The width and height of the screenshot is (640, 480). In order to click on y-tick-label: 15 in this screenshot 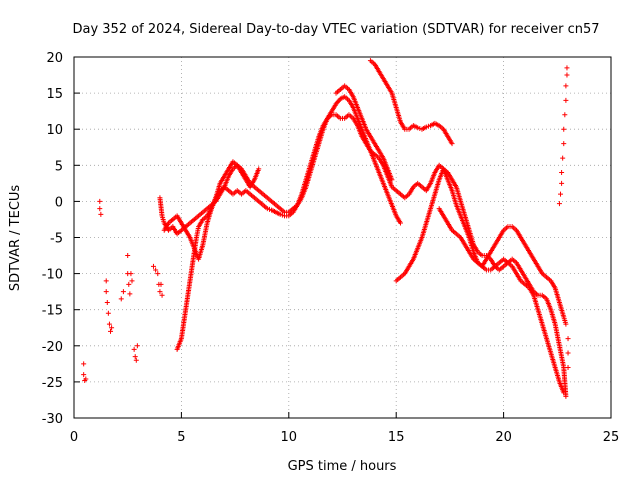, I will do `click(54, 94)`.